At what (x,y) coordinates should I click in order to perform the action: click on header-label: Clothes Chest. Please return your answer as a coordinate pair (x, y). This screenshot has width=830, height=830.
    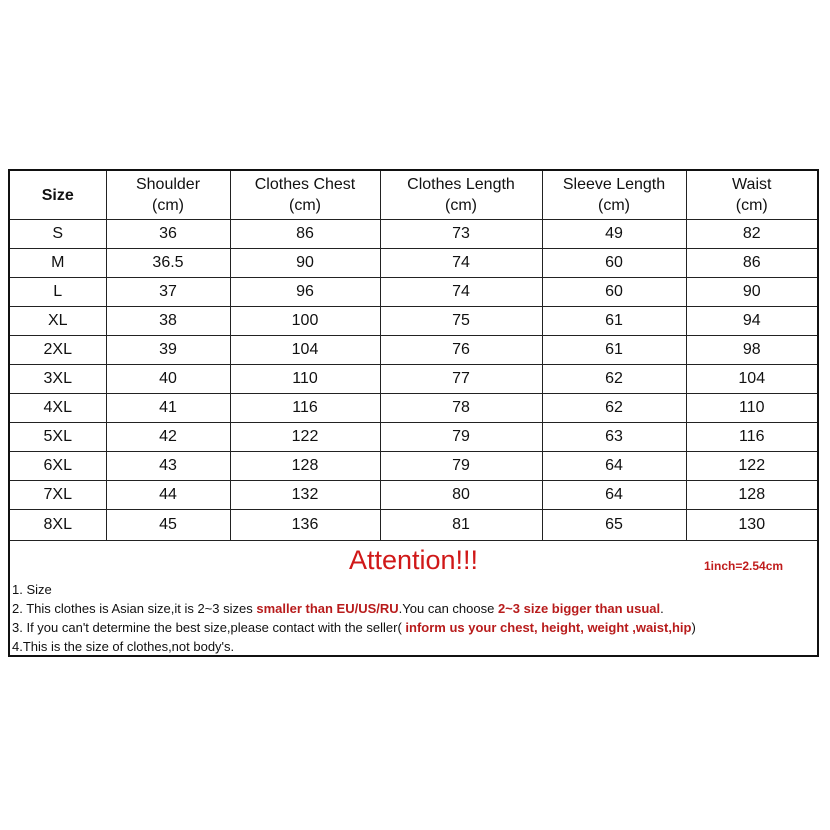
    Looking at the image, I should click on (305, 184).